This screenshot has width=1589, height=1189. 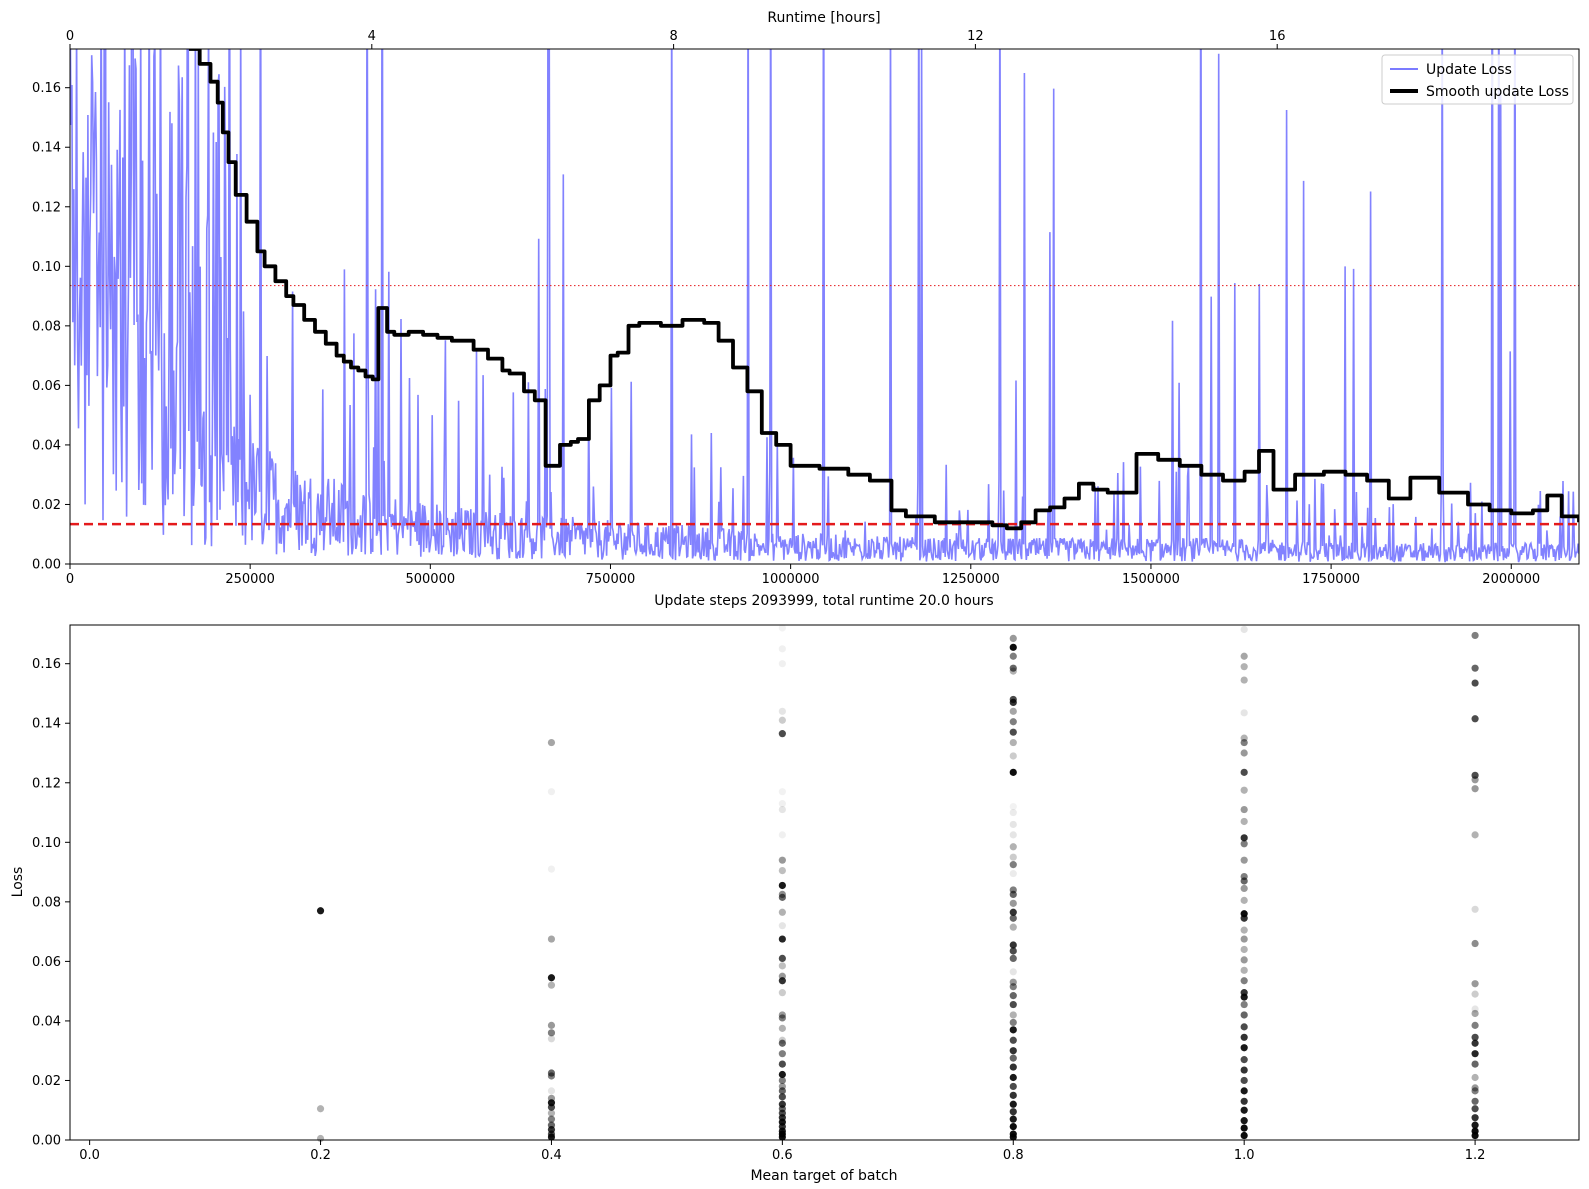 What do you see at coordinates (430, 579) in the screenshot?
I see `top-x-tick-label: 500000` at bounding box center [430, 579].